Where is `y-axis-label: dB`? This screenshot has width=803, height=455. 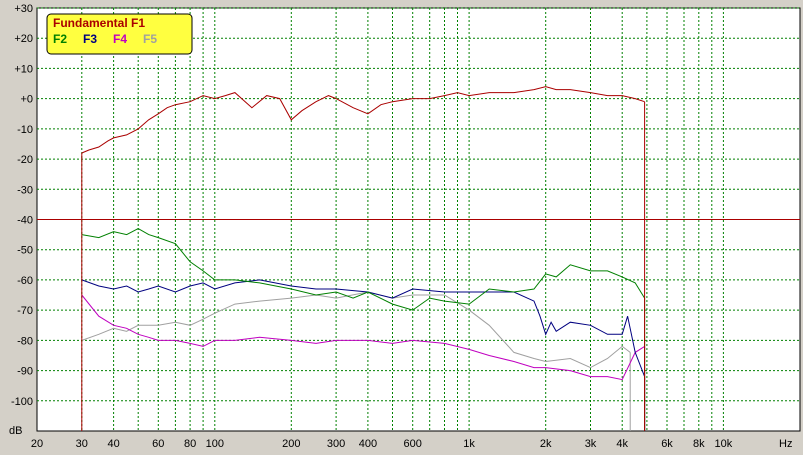 y-axis-label: dB is located at coordinates (15, 431).